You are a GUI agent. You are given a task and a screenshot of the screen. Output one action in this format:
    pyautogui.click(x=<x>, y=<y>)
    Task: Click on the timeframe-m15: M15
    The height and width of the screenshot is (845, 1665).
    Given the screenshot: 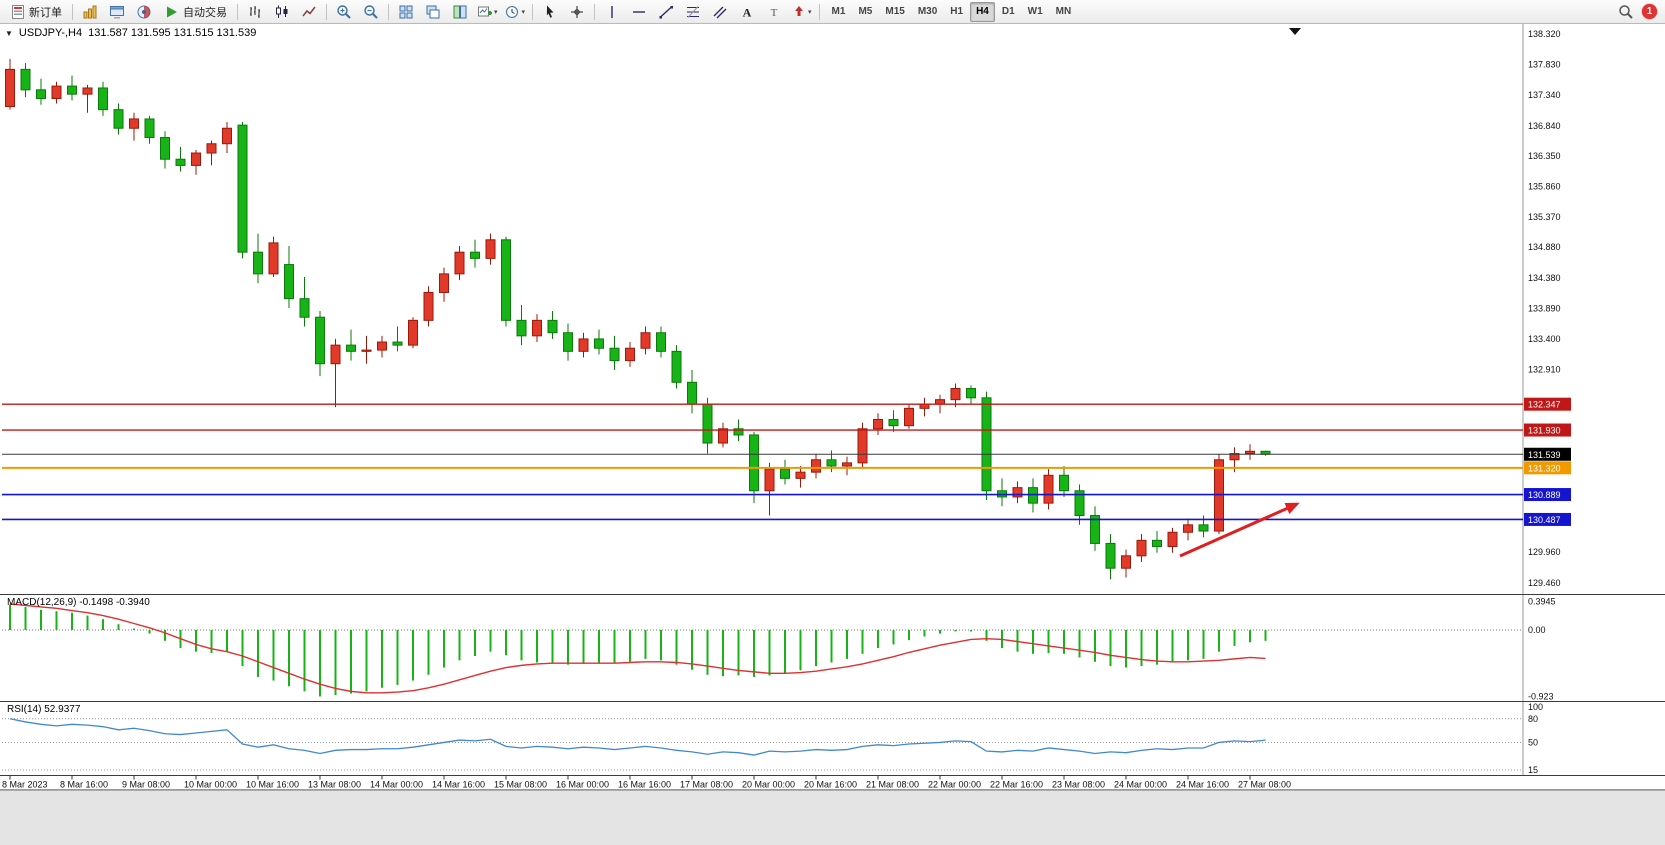 What is the action you would take?
    pyautogui.click(x=895, y=11)
    